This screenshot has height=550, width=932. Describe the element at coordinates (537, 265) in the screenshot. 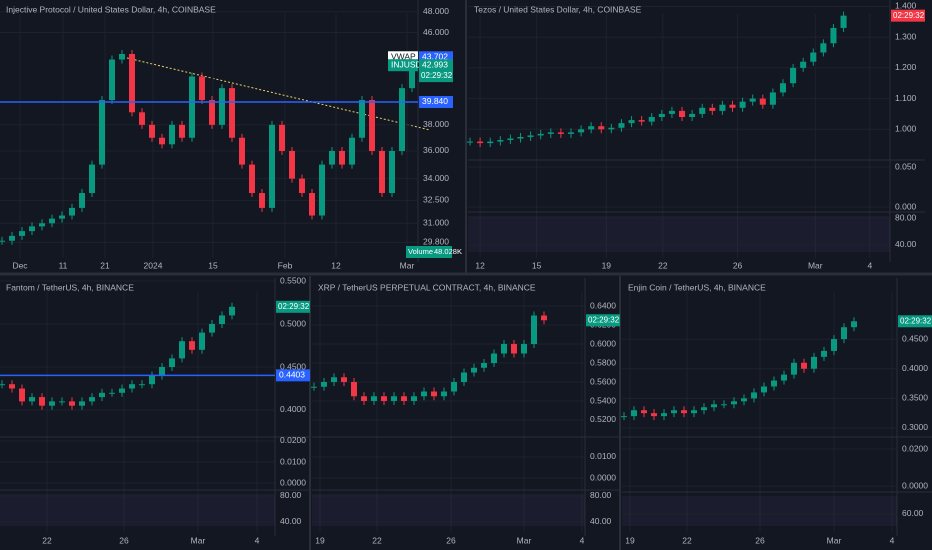

I see `x-tick-label: 15` at that location.